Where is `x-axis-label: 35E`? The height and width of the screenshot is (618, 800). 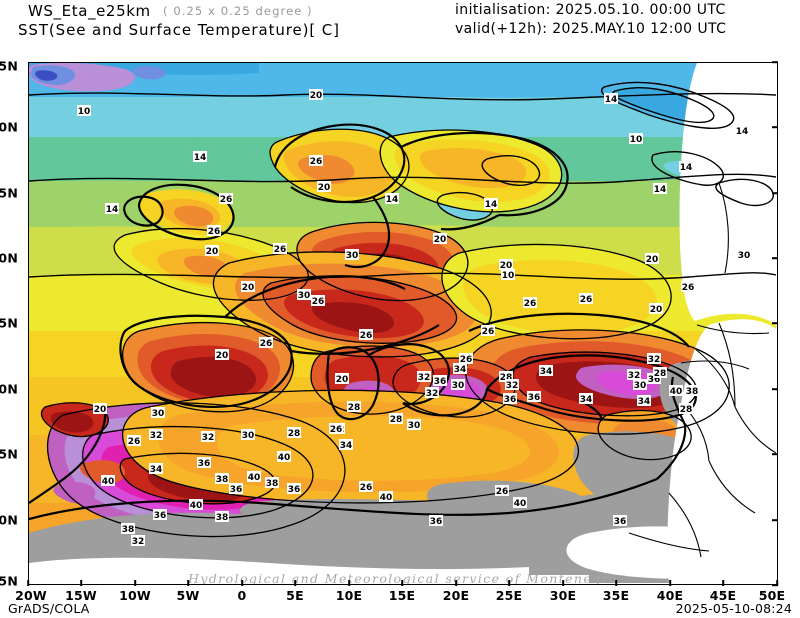 x-axis-label: 35E is located at coordinates (616, 595).